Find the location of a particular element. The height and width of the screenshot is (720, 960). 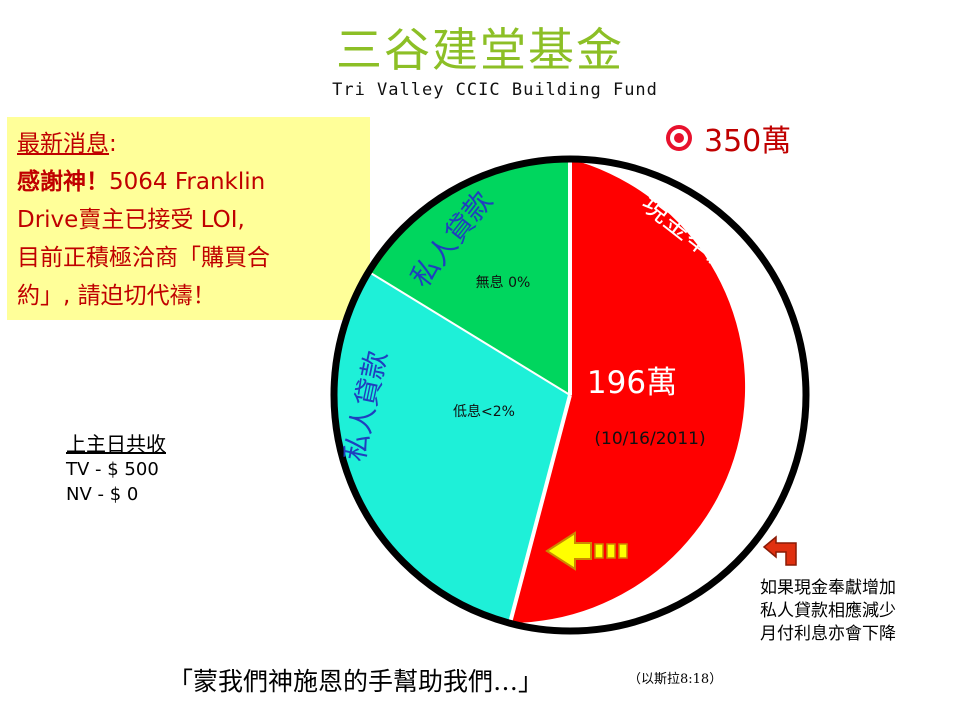

effect-note: 如果現金奉獻增加 私人貸款相應減少 月付利息亦會下降 is located at coordinates (828, 611).